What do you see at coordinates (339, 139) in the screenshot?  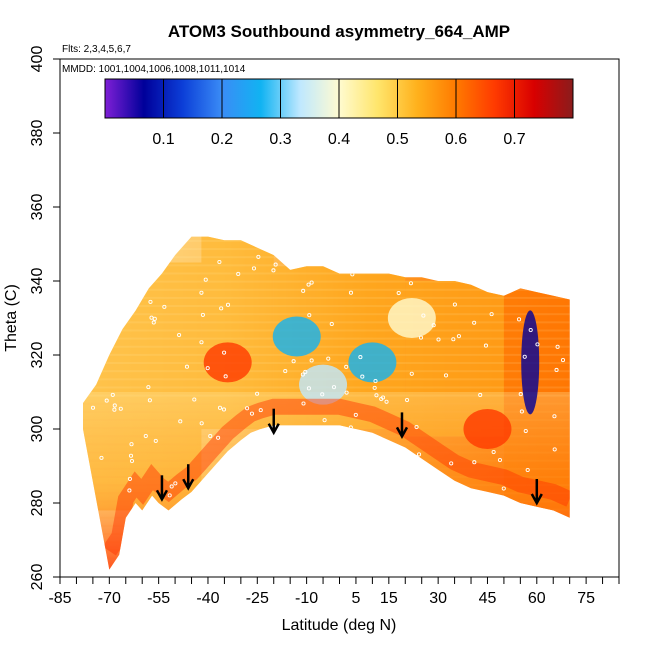 I see `colorbar-tick-label: 0.4` at bounding box center [339, 139].